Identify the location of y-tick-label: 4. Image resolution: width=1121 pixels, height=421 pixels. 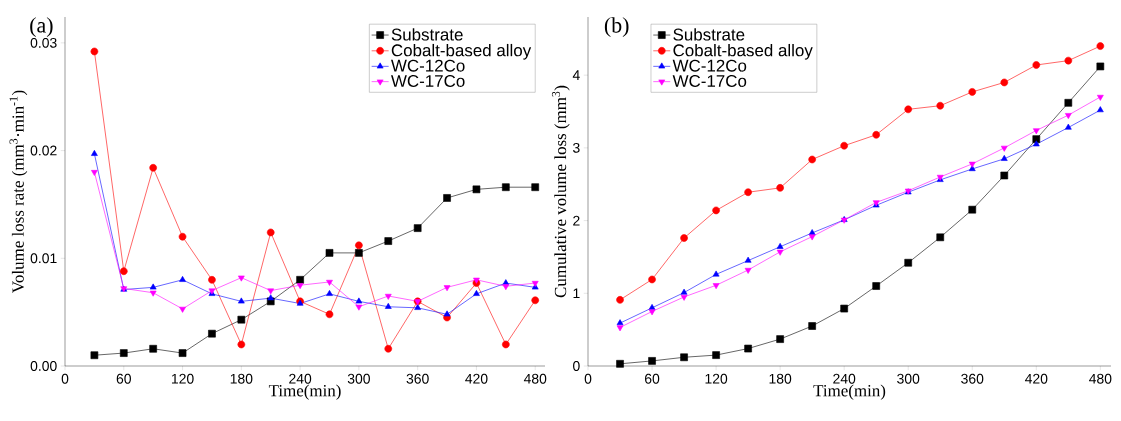
(576, 75).